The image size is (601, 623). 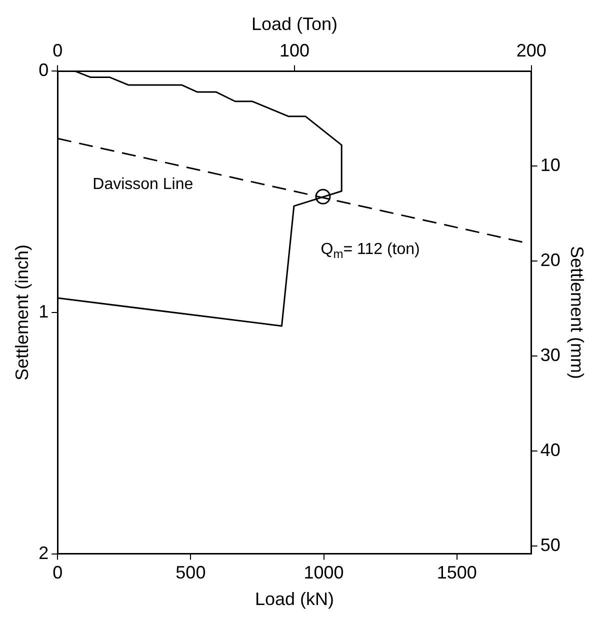 What do you see at coordinates (294, 24) in the screenshot?
I see `x2-axis-title: Load (Ton)` at bounding box center [294, 24].